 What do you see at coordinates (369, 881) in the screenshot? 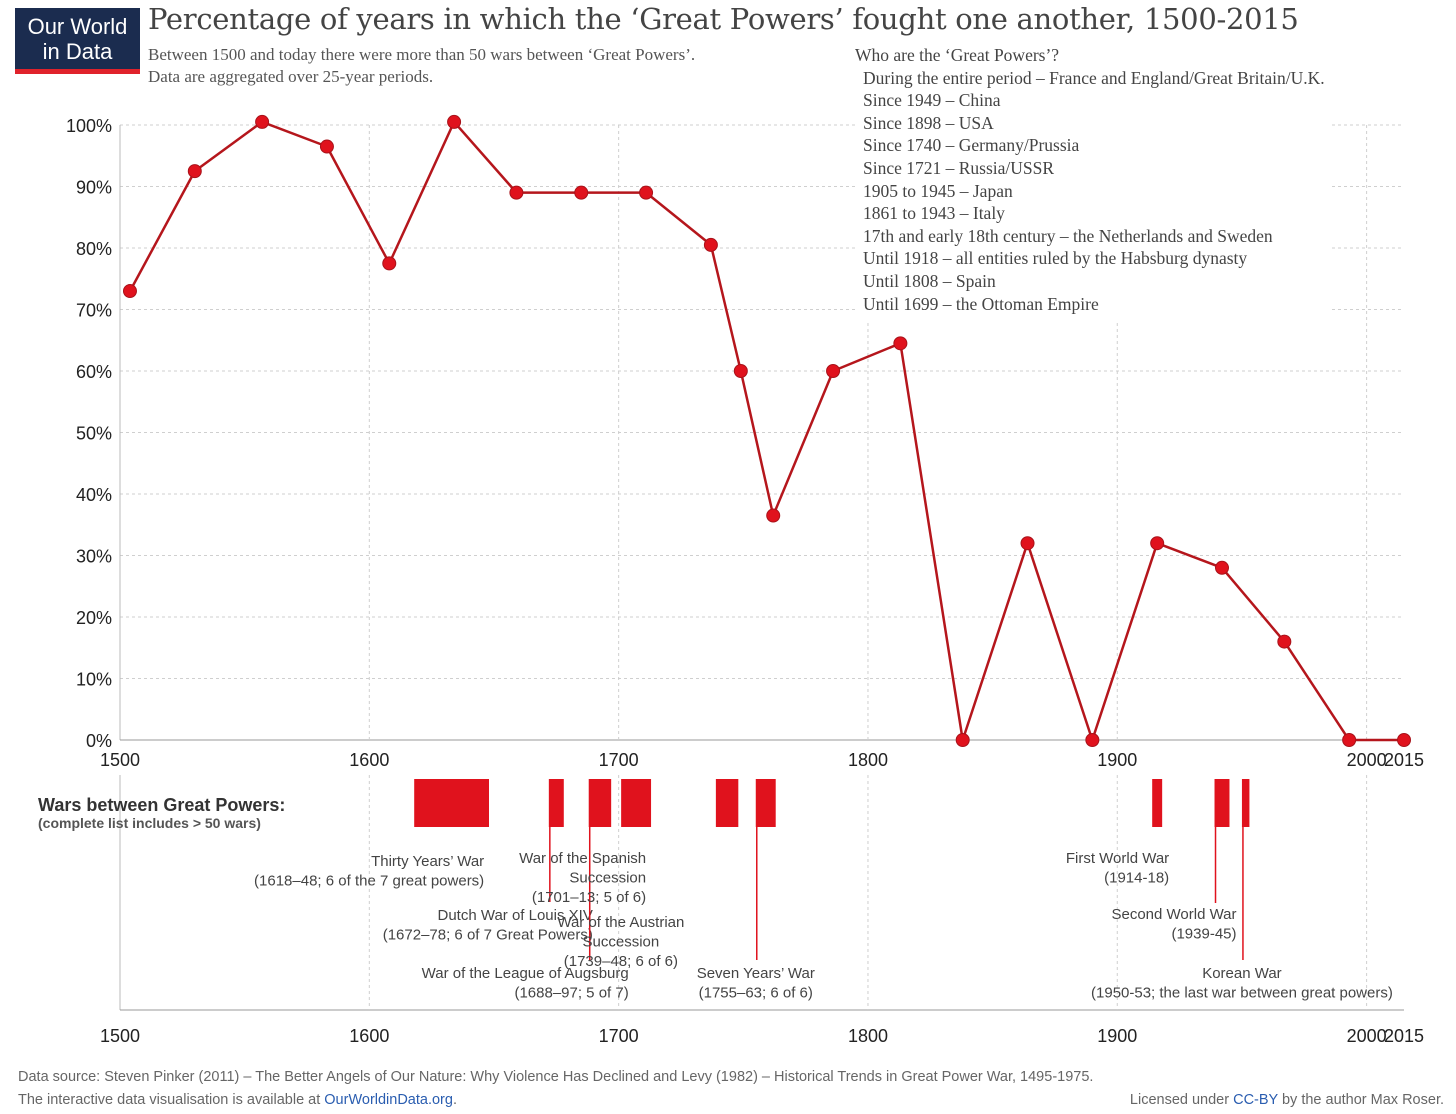
I see `war-label-line: (1618–48; 6 of the 7 great powers)` at bounding box center [369, 881].